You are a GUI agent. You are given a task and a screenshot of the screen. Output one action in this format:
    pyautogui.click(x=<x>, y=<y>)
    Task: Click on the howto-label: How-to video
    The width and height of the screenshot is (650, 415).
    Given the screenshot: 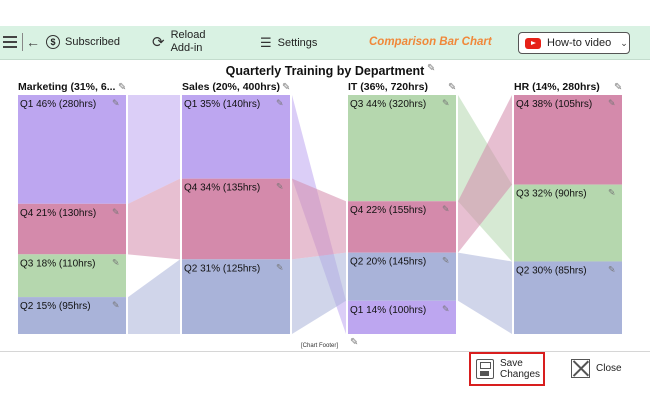 What is the action you would take?
    pyautogui.click(x=579, y=43)
    